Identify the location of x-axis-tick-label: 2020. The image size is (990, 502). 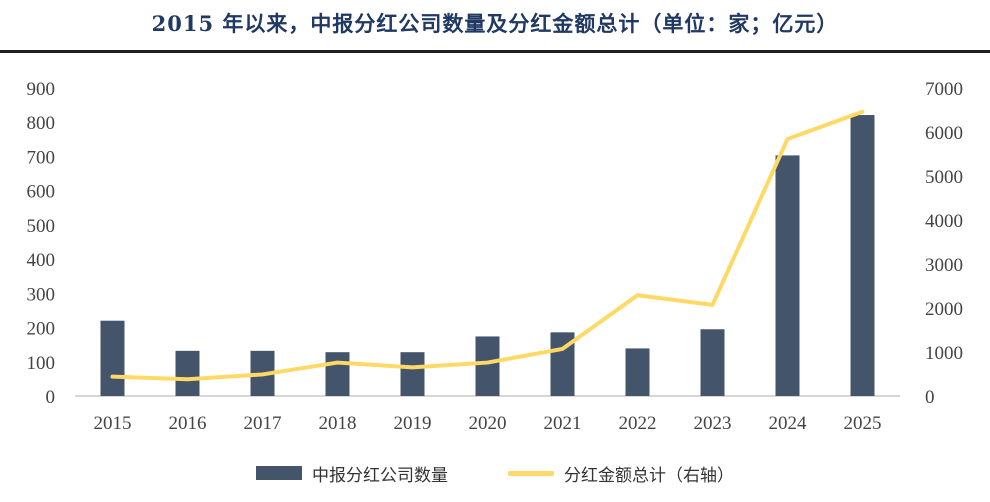
(488, 423).